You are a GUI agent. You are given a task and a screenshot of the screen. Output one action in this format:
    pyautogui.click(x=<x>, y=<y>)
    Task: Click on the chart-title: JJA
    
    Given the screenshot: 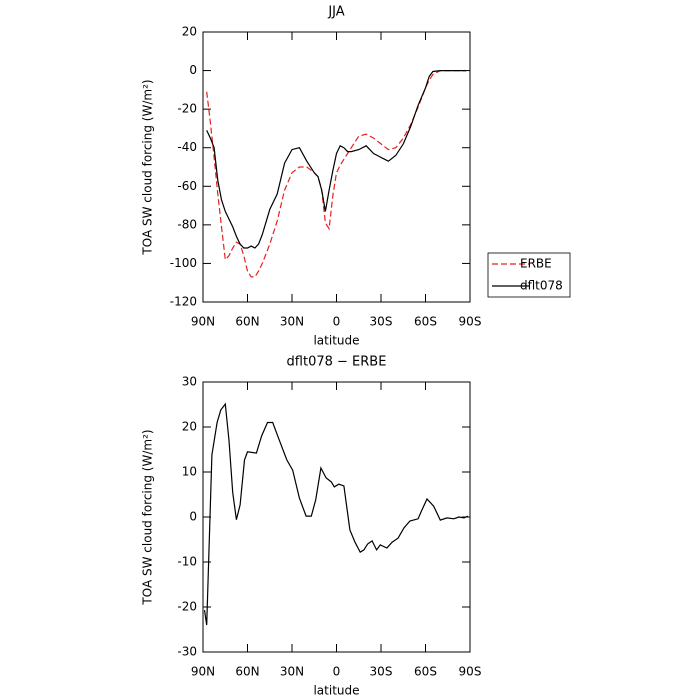 What is the action you would take?
    pyautogui.click(x=335, y=12)
    